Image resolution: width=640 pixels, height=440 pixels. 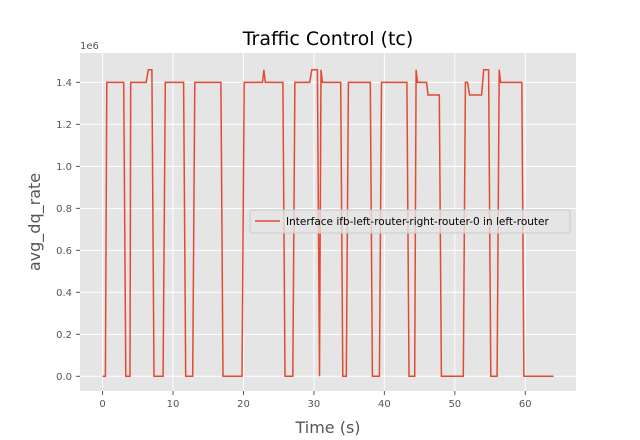 What do you see at coordinates (384, 404) in the screenshot?
I see `x-tick-label: 40` at bounding box center [384, 404].